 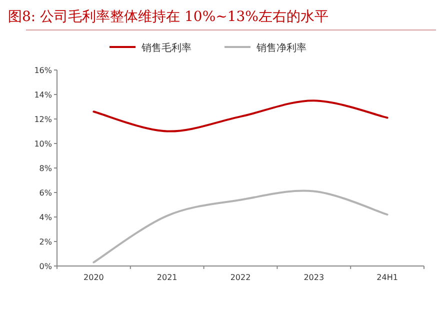 What do you see at coordinates (43, 144) in the screenshot?
I see `y-tick-label: 10%` at bounding box center [43, 144].